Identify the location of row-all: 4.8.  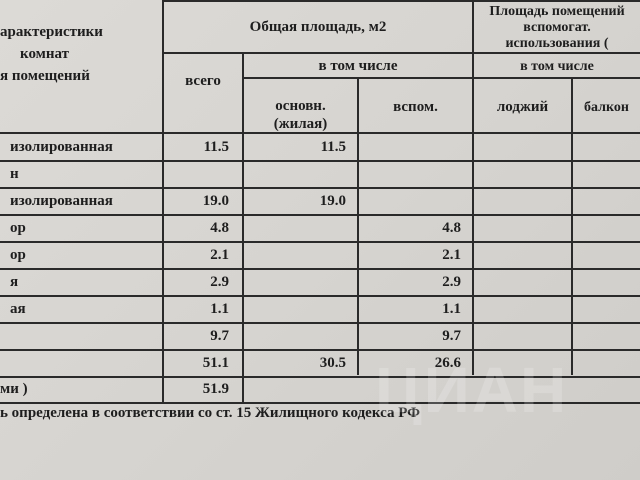
(219, 228).